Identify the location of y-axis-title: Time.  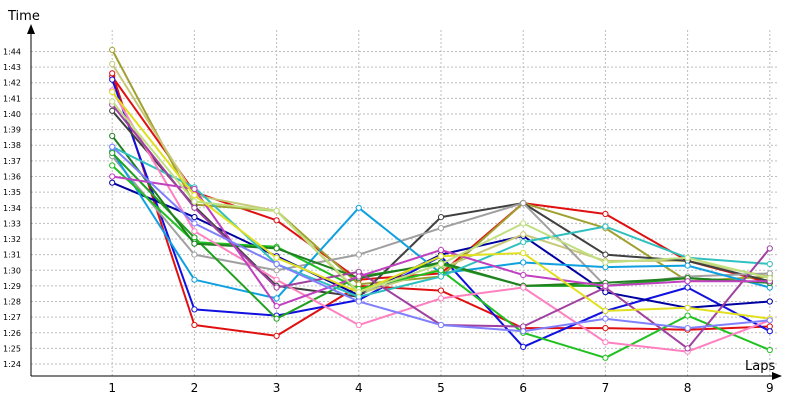
(23, 16).